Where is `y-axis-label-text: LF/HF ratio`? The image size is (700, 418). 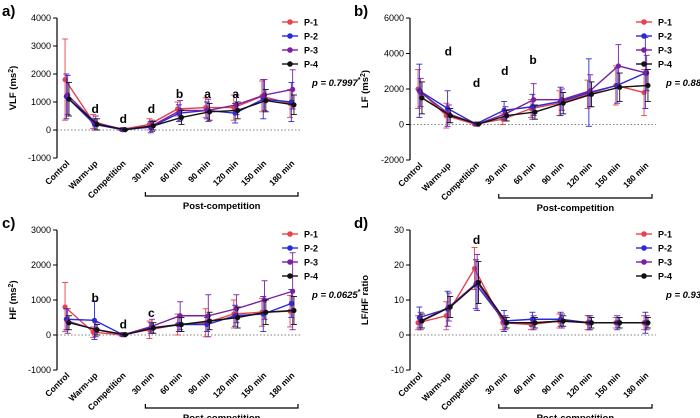
y-axis-label-text: LF/HF ratio is located at coordinates (365, 300).